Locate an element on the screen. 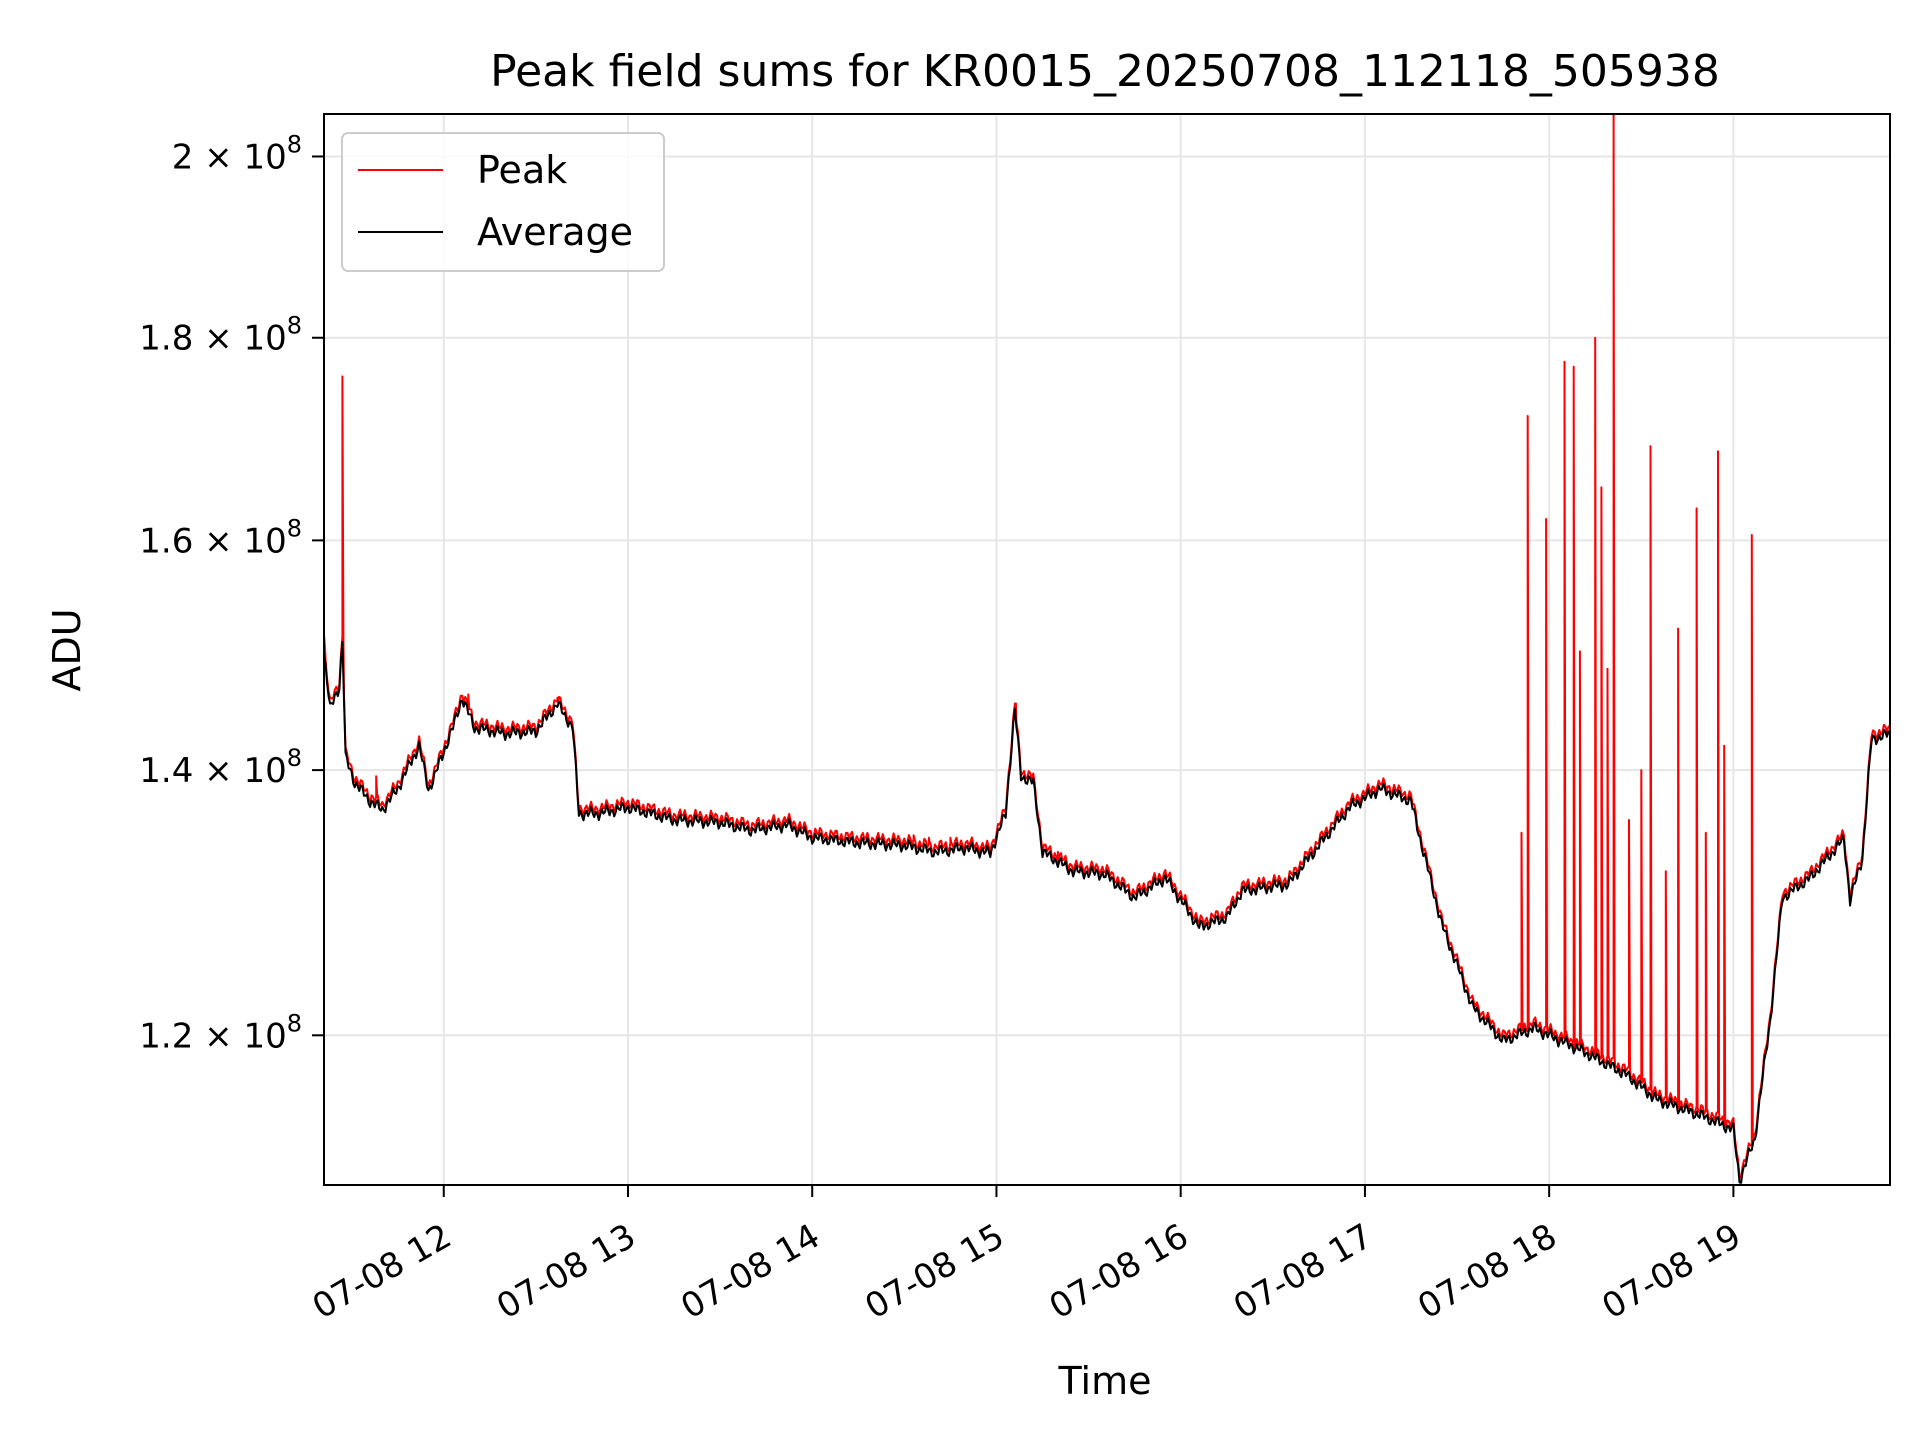 This screenshot has width=1920, height=1440. legend-average-label: Average is located at coordinates (555, 232).